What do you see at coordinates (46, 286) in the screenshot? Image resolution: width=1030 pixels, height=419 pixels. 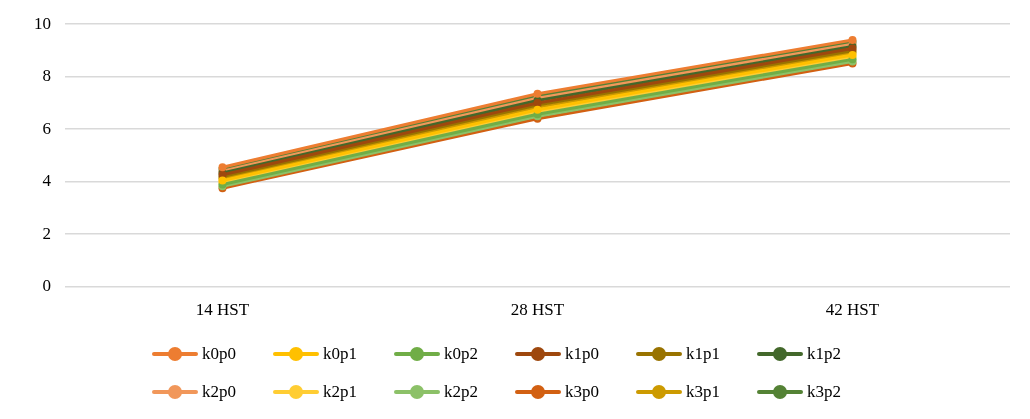 I see `y-tick-label: 0` at bounding box center [46, 286].